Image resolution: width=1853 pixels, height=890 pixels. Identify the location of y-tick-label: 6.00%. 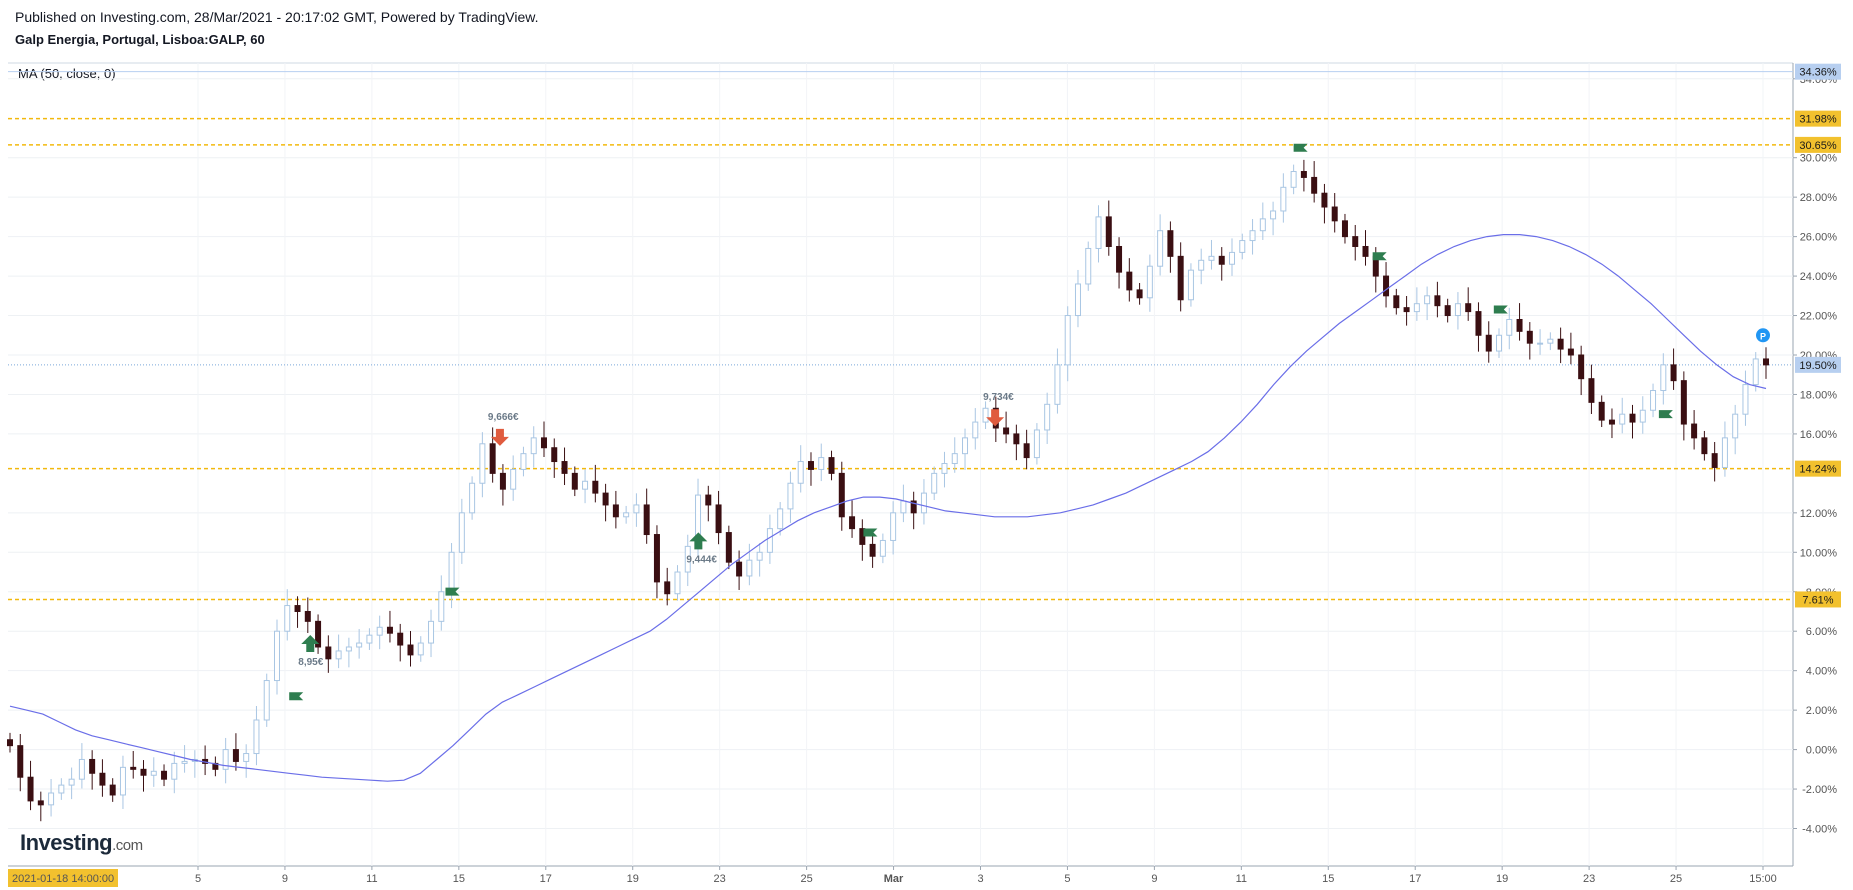
(1821, 632).